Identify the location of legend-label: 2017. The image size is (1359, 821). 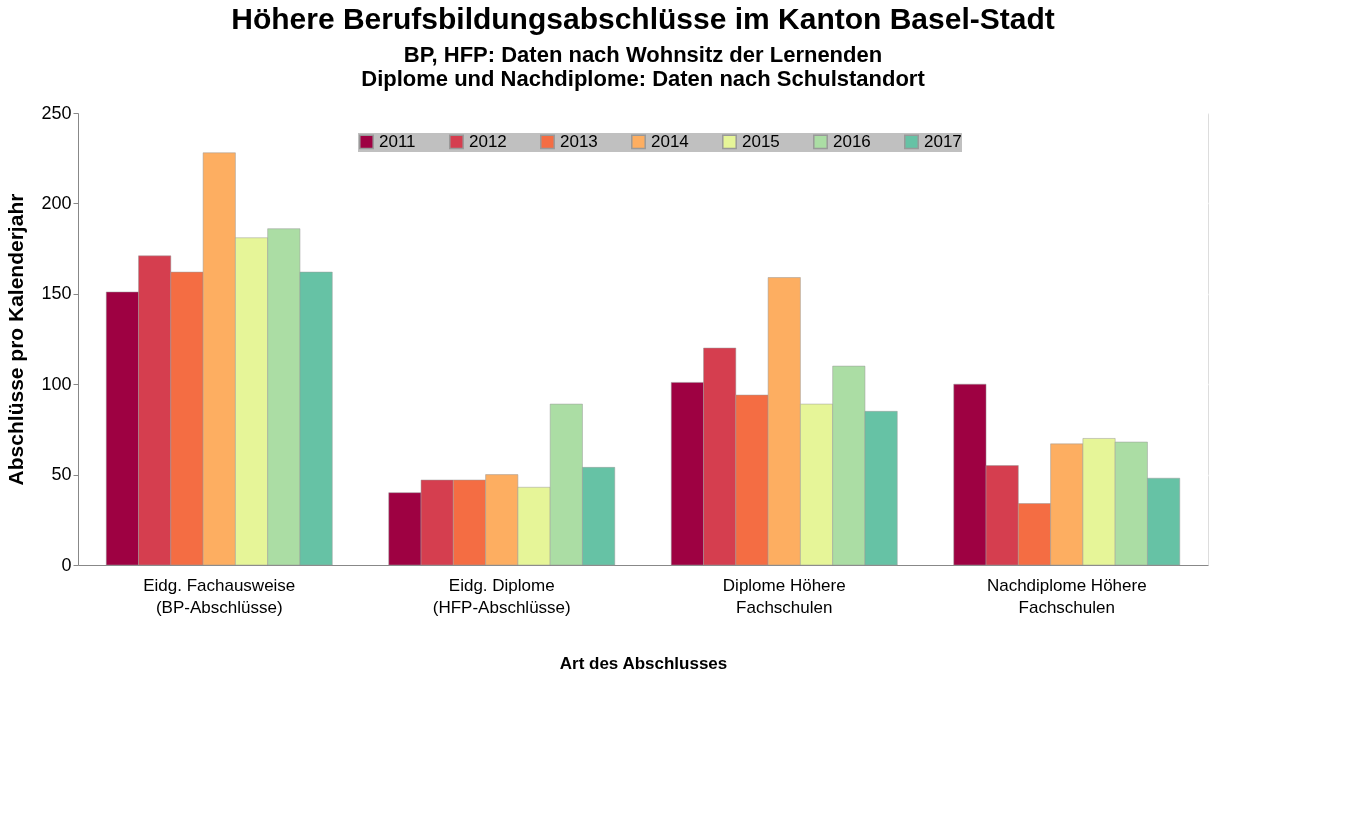
(943, 141).